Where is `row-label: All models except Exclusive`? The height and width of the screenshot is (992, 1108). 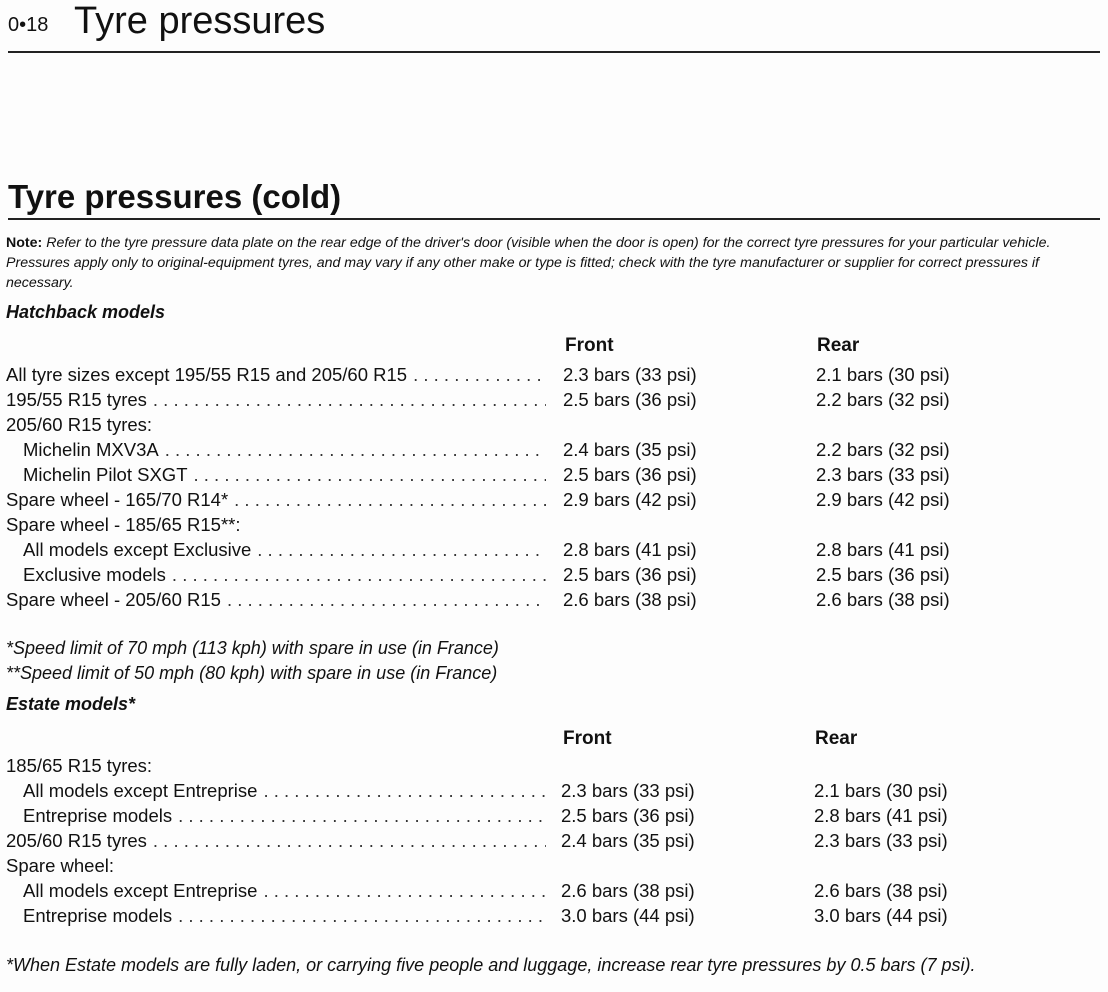 row-label: All models except Exclusive is located at coordinates (137, 549).